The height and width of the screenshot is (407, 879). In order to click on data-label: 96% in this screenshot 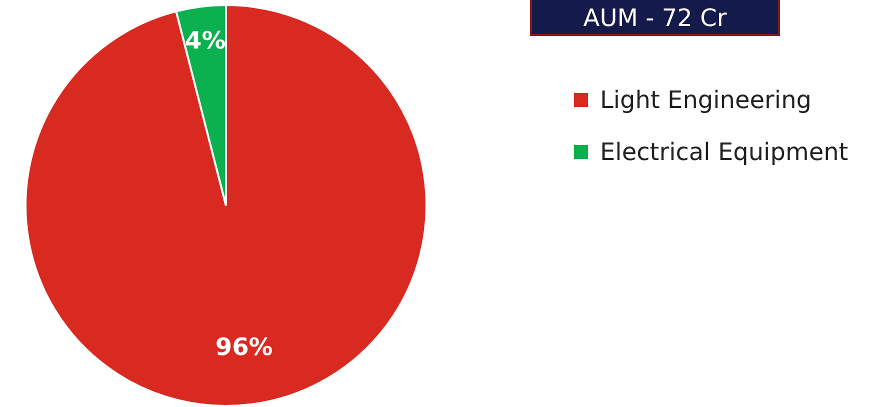, I will do `click(244, 346)`.